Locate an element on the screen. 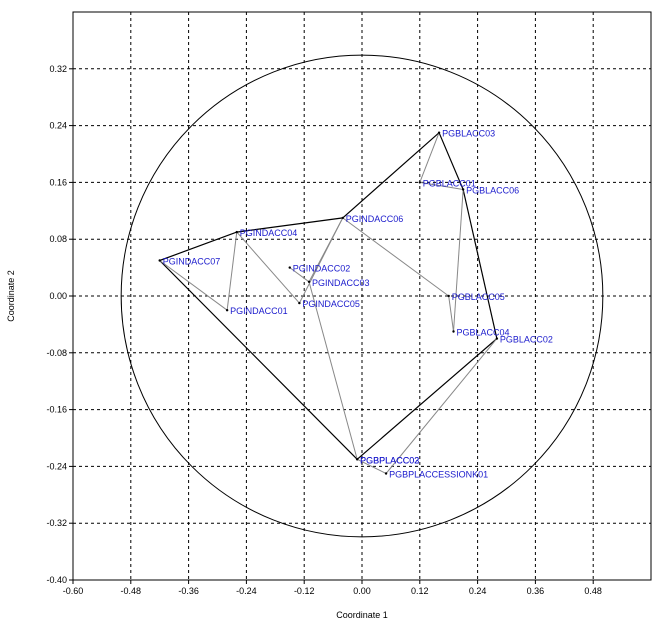 The height and width of the screenshot is (626, 654). point-label: PGINDACC06 is located at coordinates (375, 219).